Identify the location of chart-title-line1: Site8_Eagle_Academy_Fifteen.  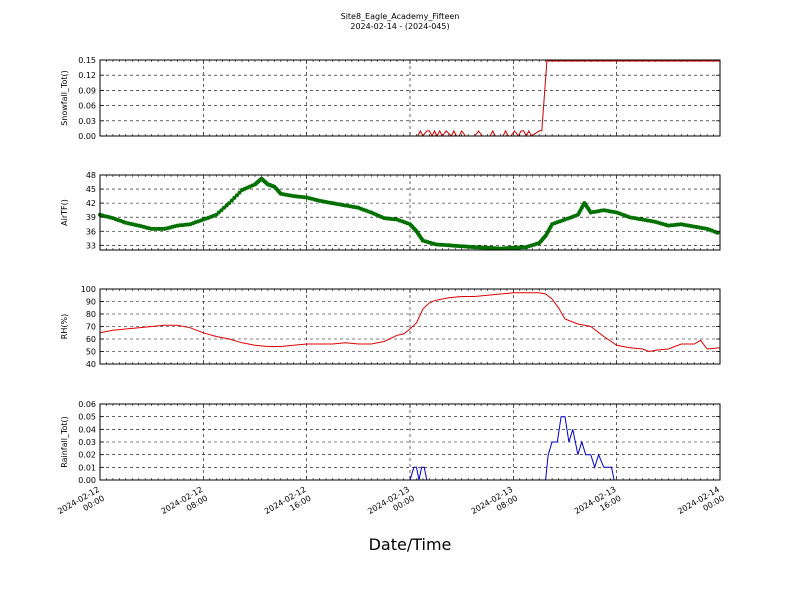
(400, 16).